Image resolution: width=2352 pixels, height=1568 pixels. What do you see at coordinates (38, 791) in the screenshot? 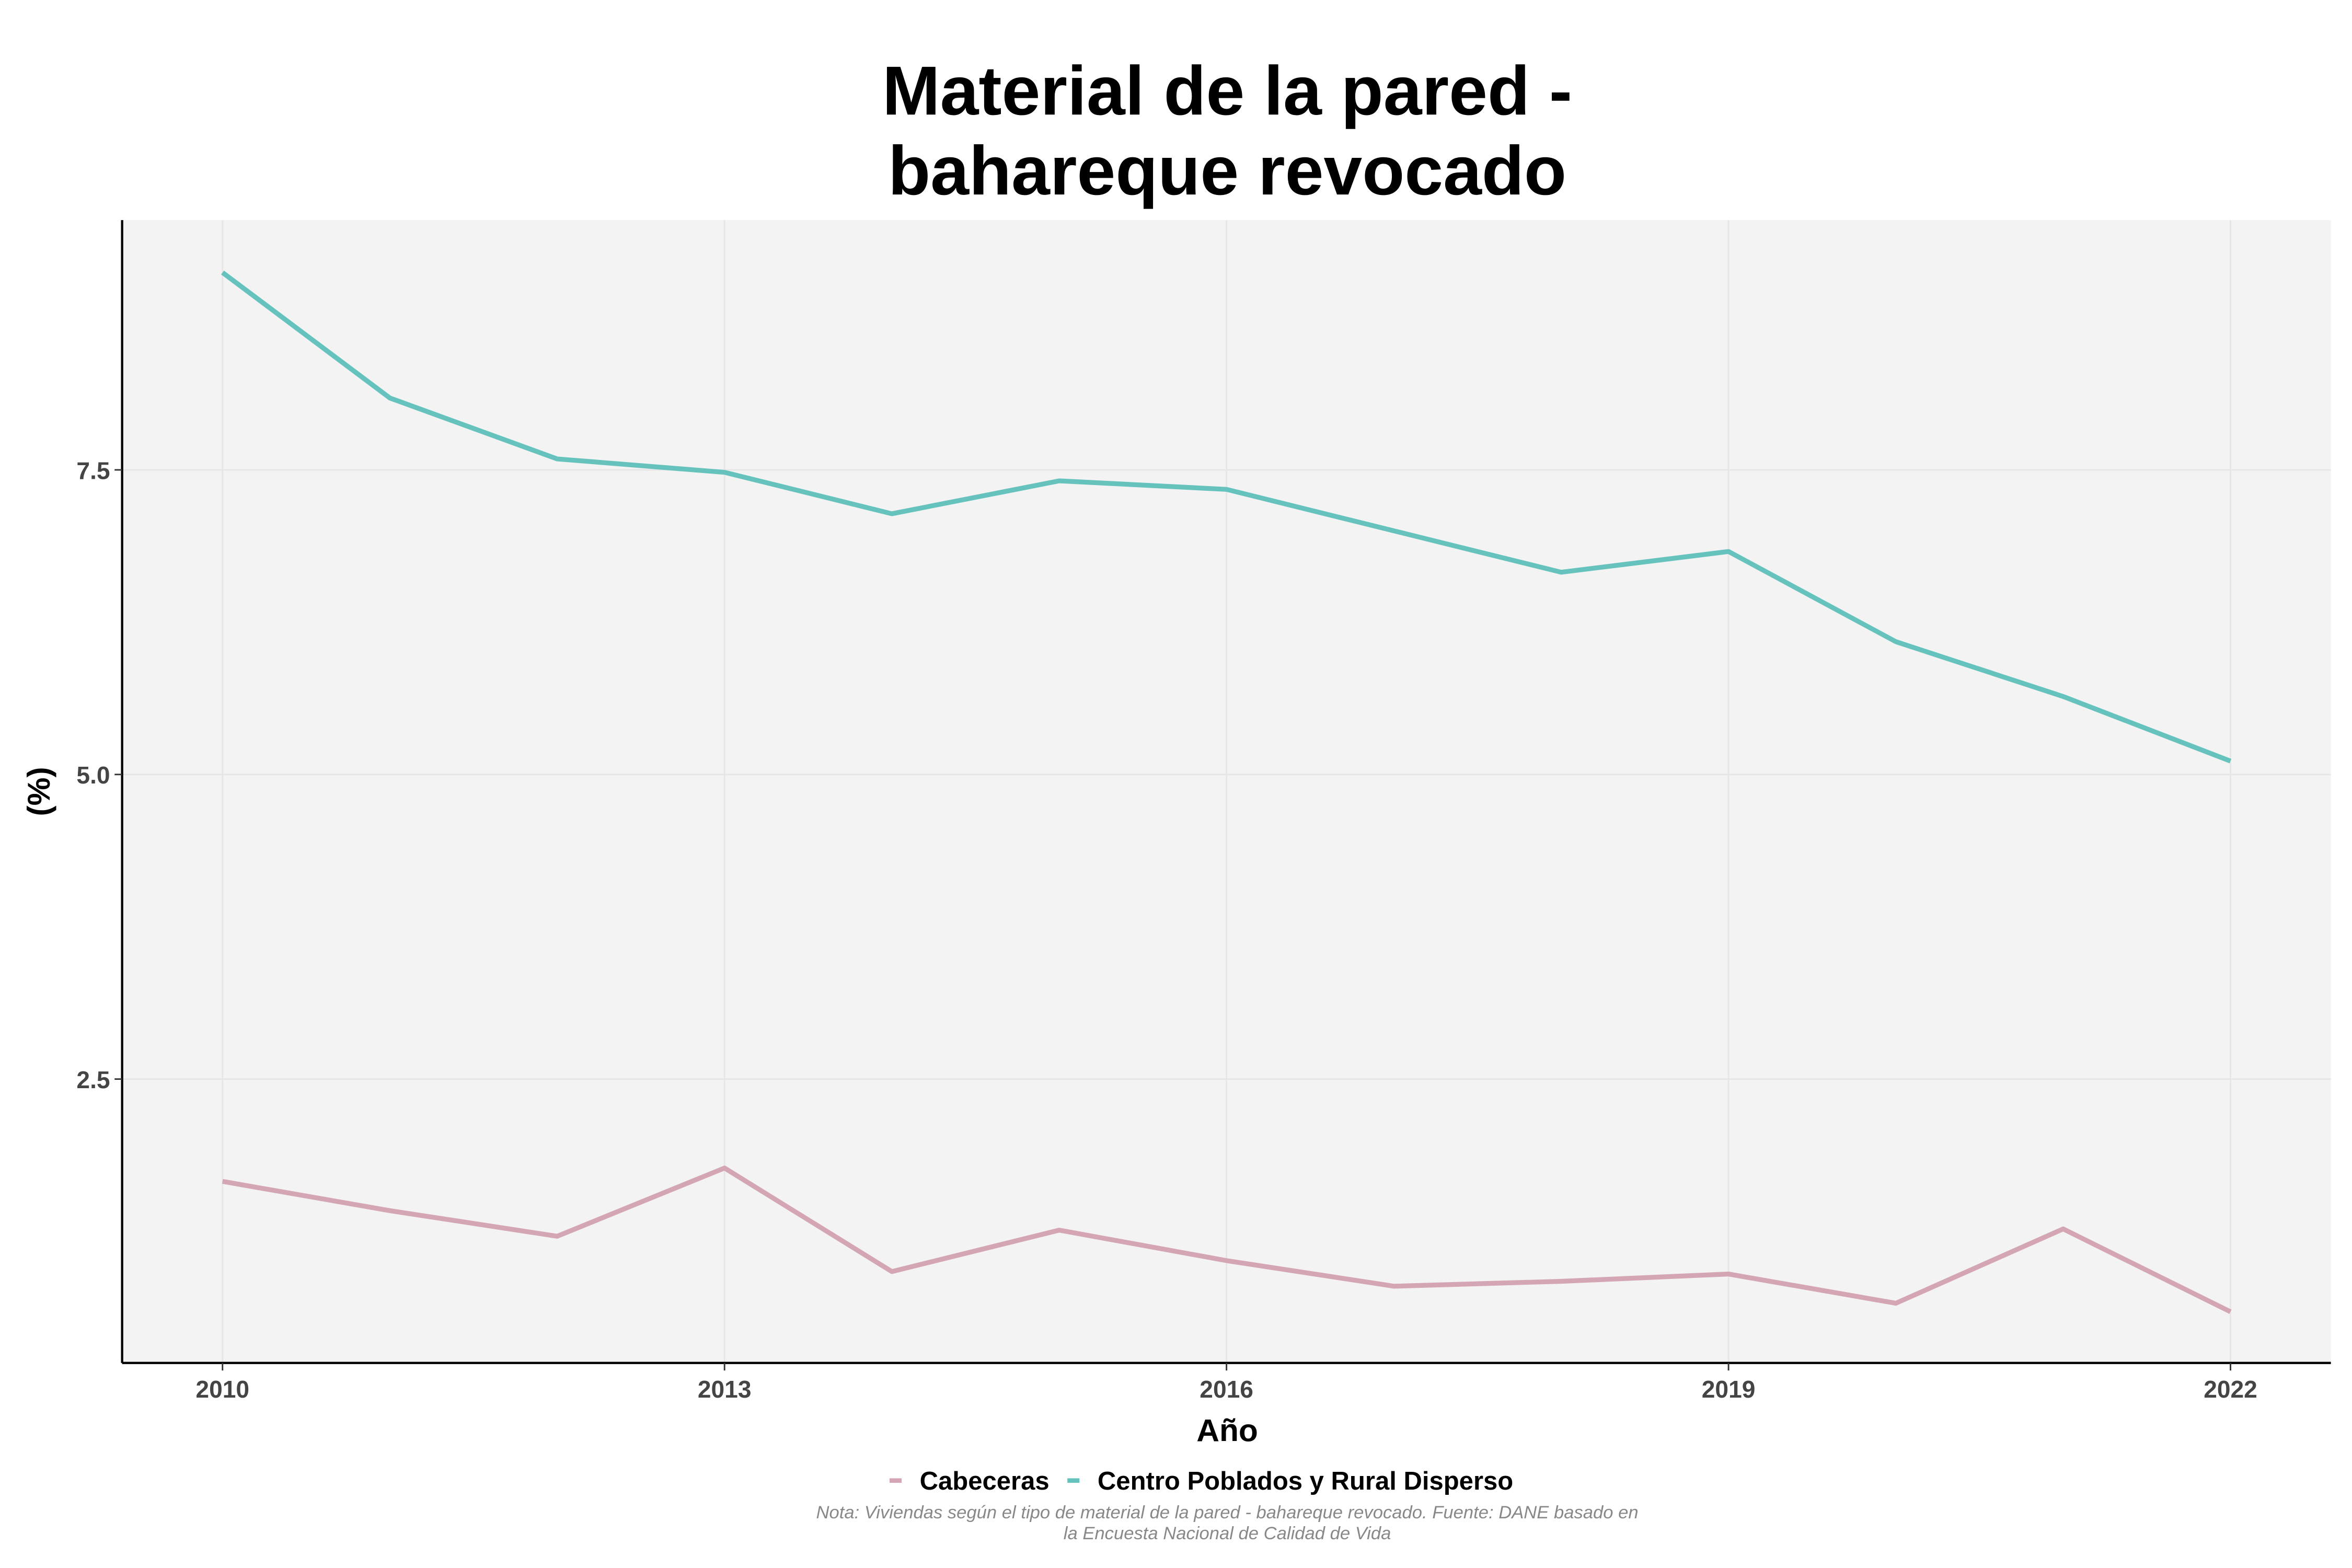
I see `y-axis-label: (%)` at bounding box center [38, 791].